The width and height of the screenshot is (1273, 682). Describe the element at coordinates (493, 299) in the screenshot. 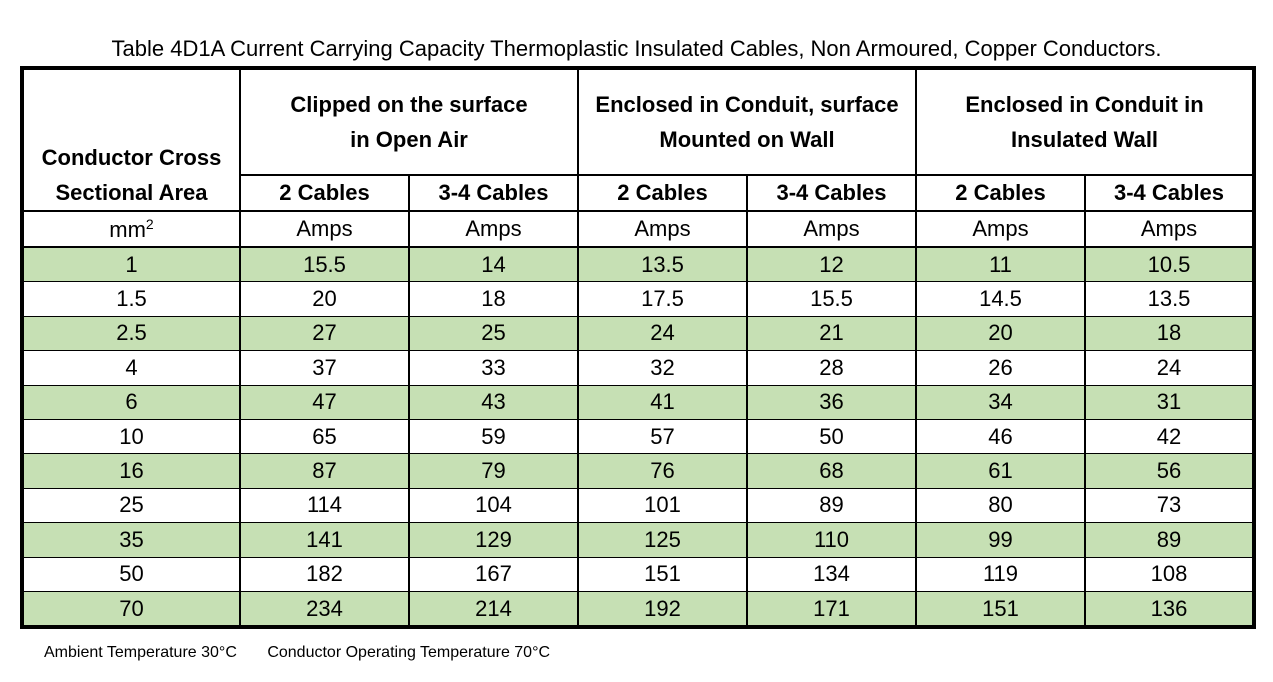

I see `amps-cell: 18` at that location.